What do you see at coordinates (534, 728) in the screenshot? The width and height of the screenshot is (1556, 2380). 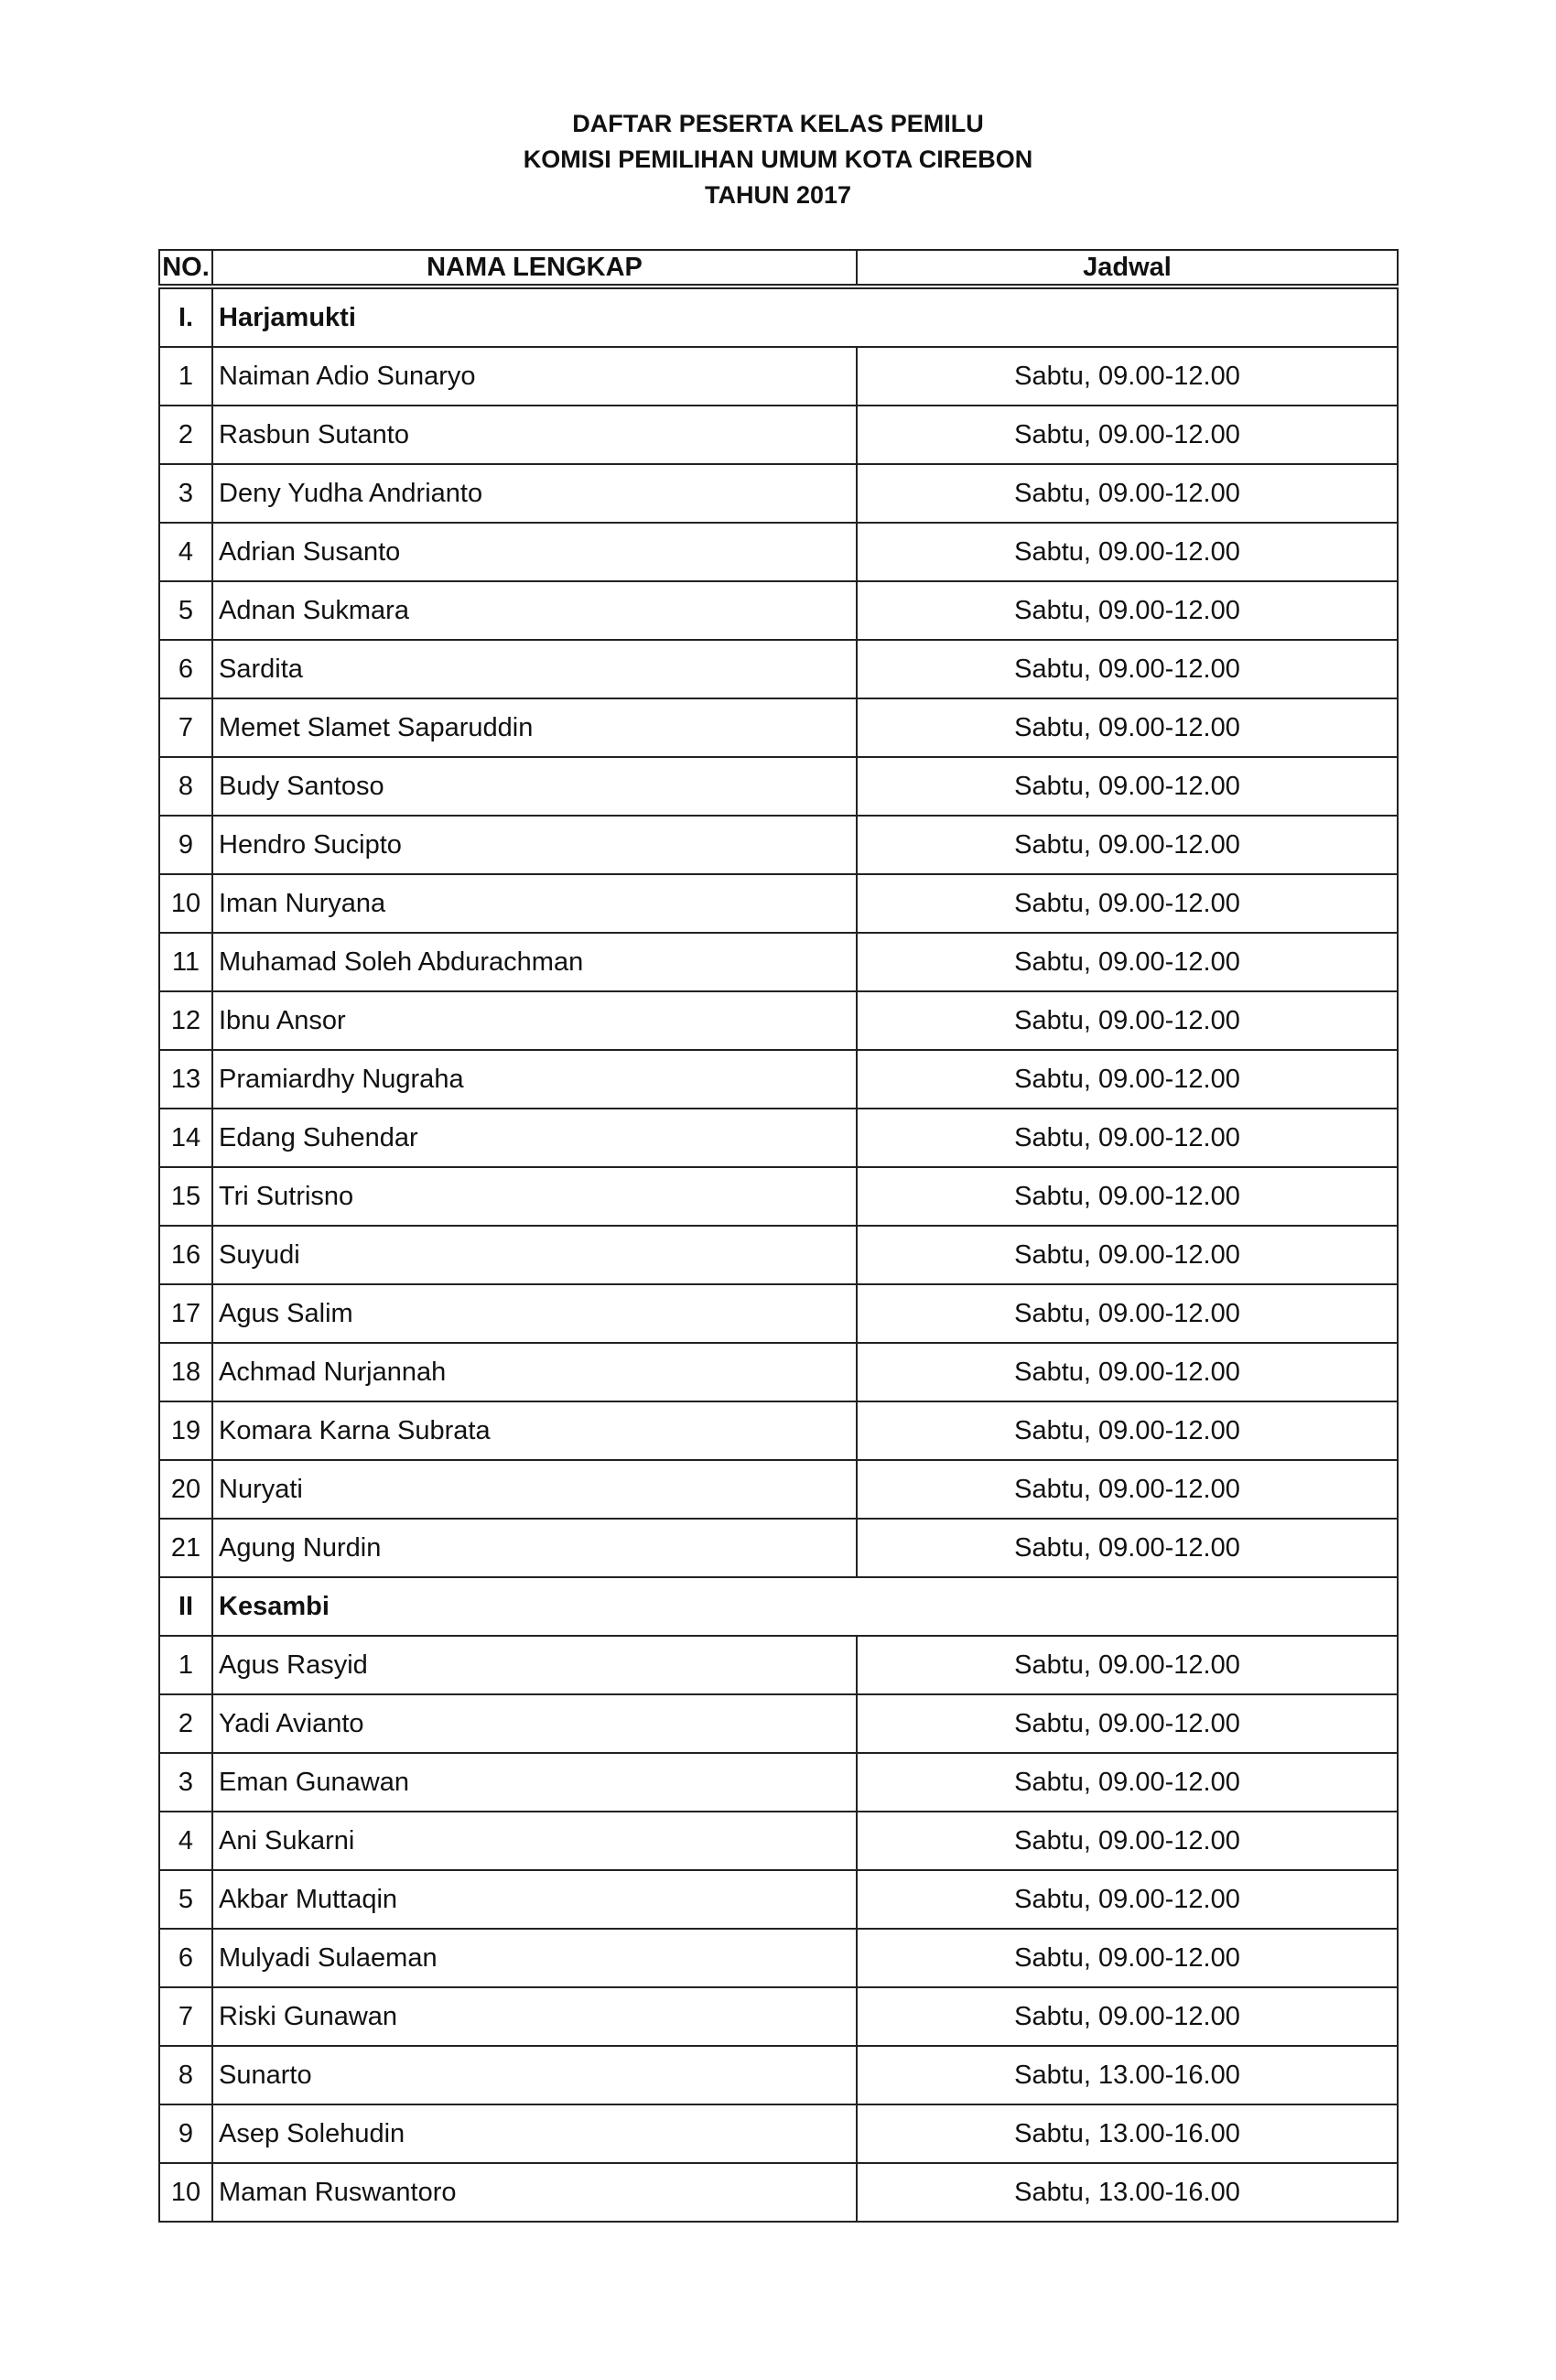 I see `participant-name: Memet Slamet Saparuddin` at bounding box center [534, 728].